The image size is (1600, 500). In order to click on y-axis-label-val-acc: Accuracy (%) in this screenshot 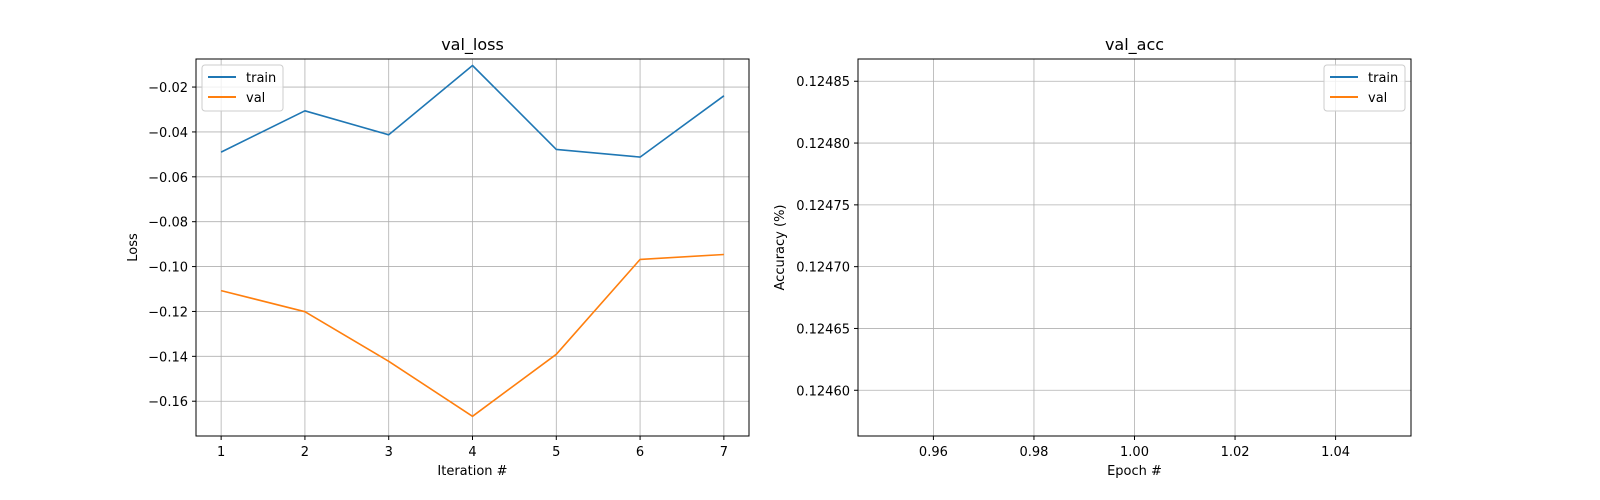, I will do `click(780, 248)`.